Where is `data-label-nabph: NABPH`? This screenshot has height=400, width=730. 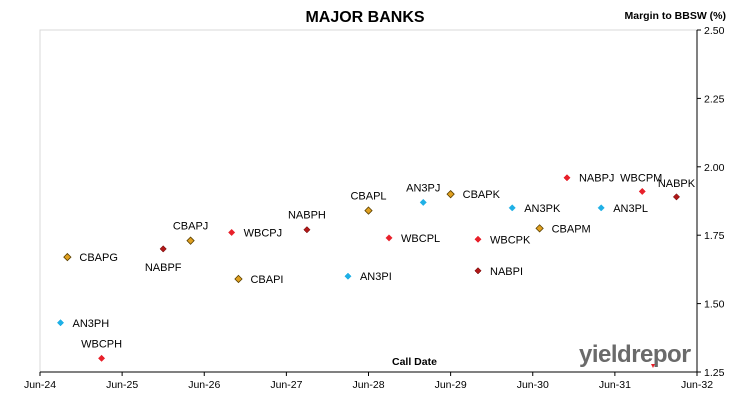
data-label-nabph: NABPH is located at coordinates (307, 216).